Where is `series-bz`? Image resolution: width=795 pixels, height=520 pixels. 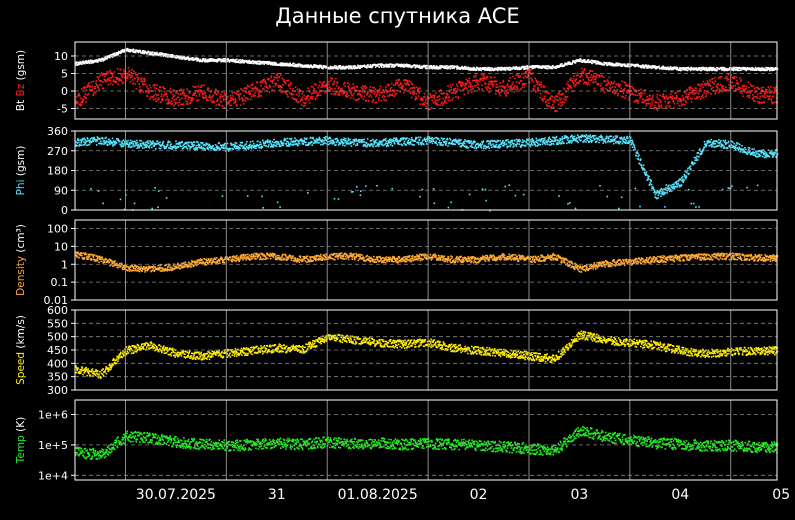
series-bz is located at coordinates (427, 89).